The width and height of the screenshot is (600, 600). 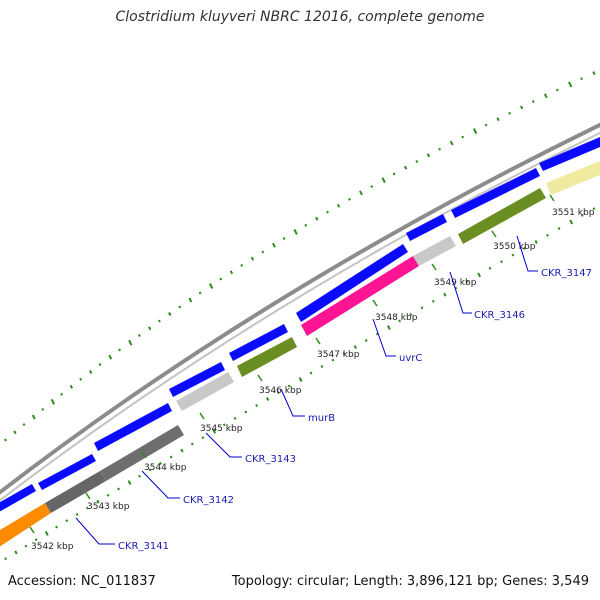 What do you see at coordinates (143, 546) in the screenshot?
I see `gene-label-ckr3141: CKR_3141` at bounding box center [143, 546].